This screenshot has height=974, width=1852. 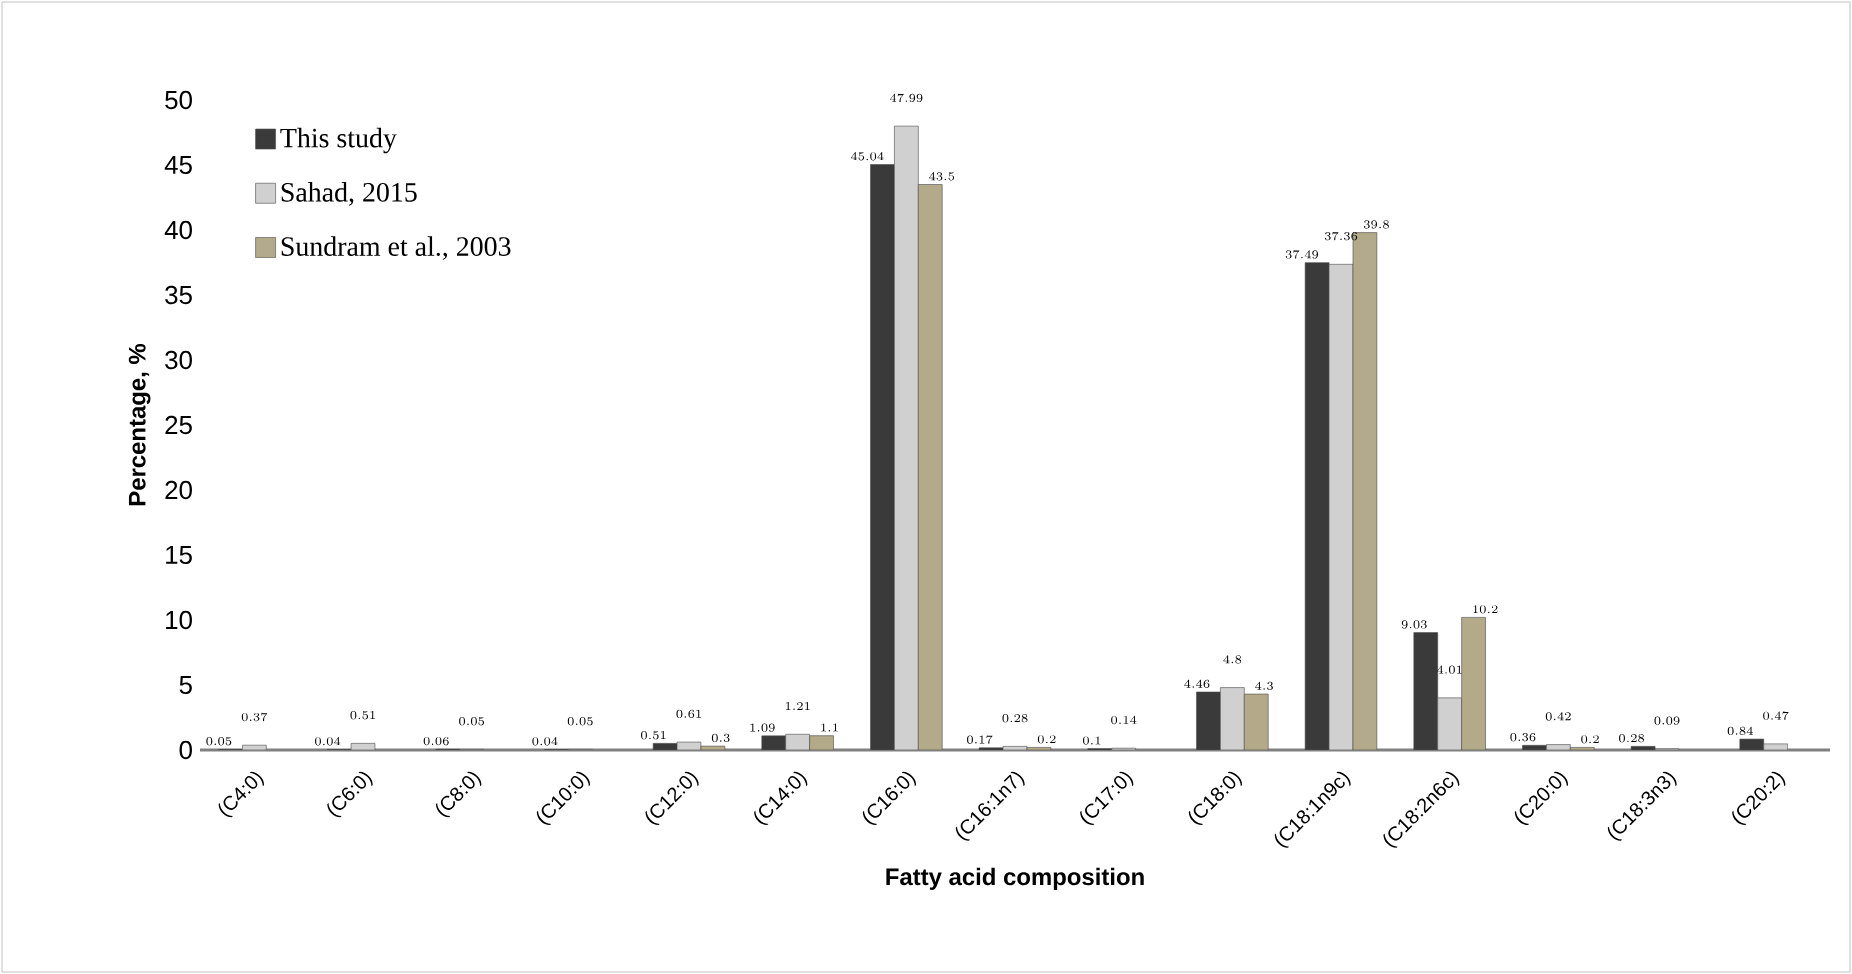 What do you see at coordinates (178, 230) in the screenshot?
I see `y-tick-label: 40` at bounding box center [178, 230].